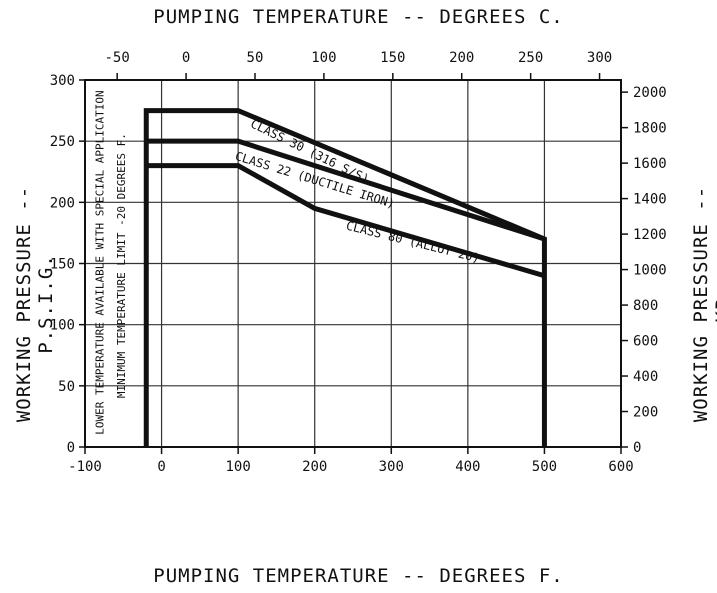 The image size is (717, 593). I want to click on x-axis-label-bottom: PUMPING TEMPERATURE -- DEGREES F., so click(358, 576).